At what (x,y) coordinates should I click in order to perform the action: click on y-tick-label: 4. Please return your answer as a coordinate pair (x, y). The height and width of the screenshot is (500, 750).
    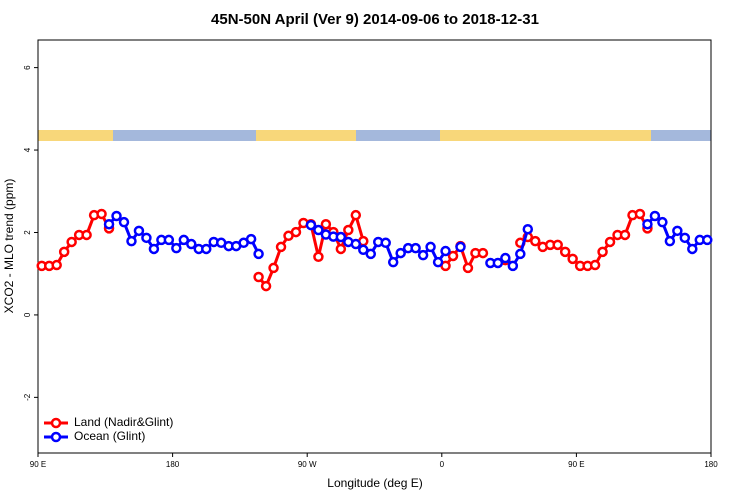
    Looking at the image, I should click on (27, 149).